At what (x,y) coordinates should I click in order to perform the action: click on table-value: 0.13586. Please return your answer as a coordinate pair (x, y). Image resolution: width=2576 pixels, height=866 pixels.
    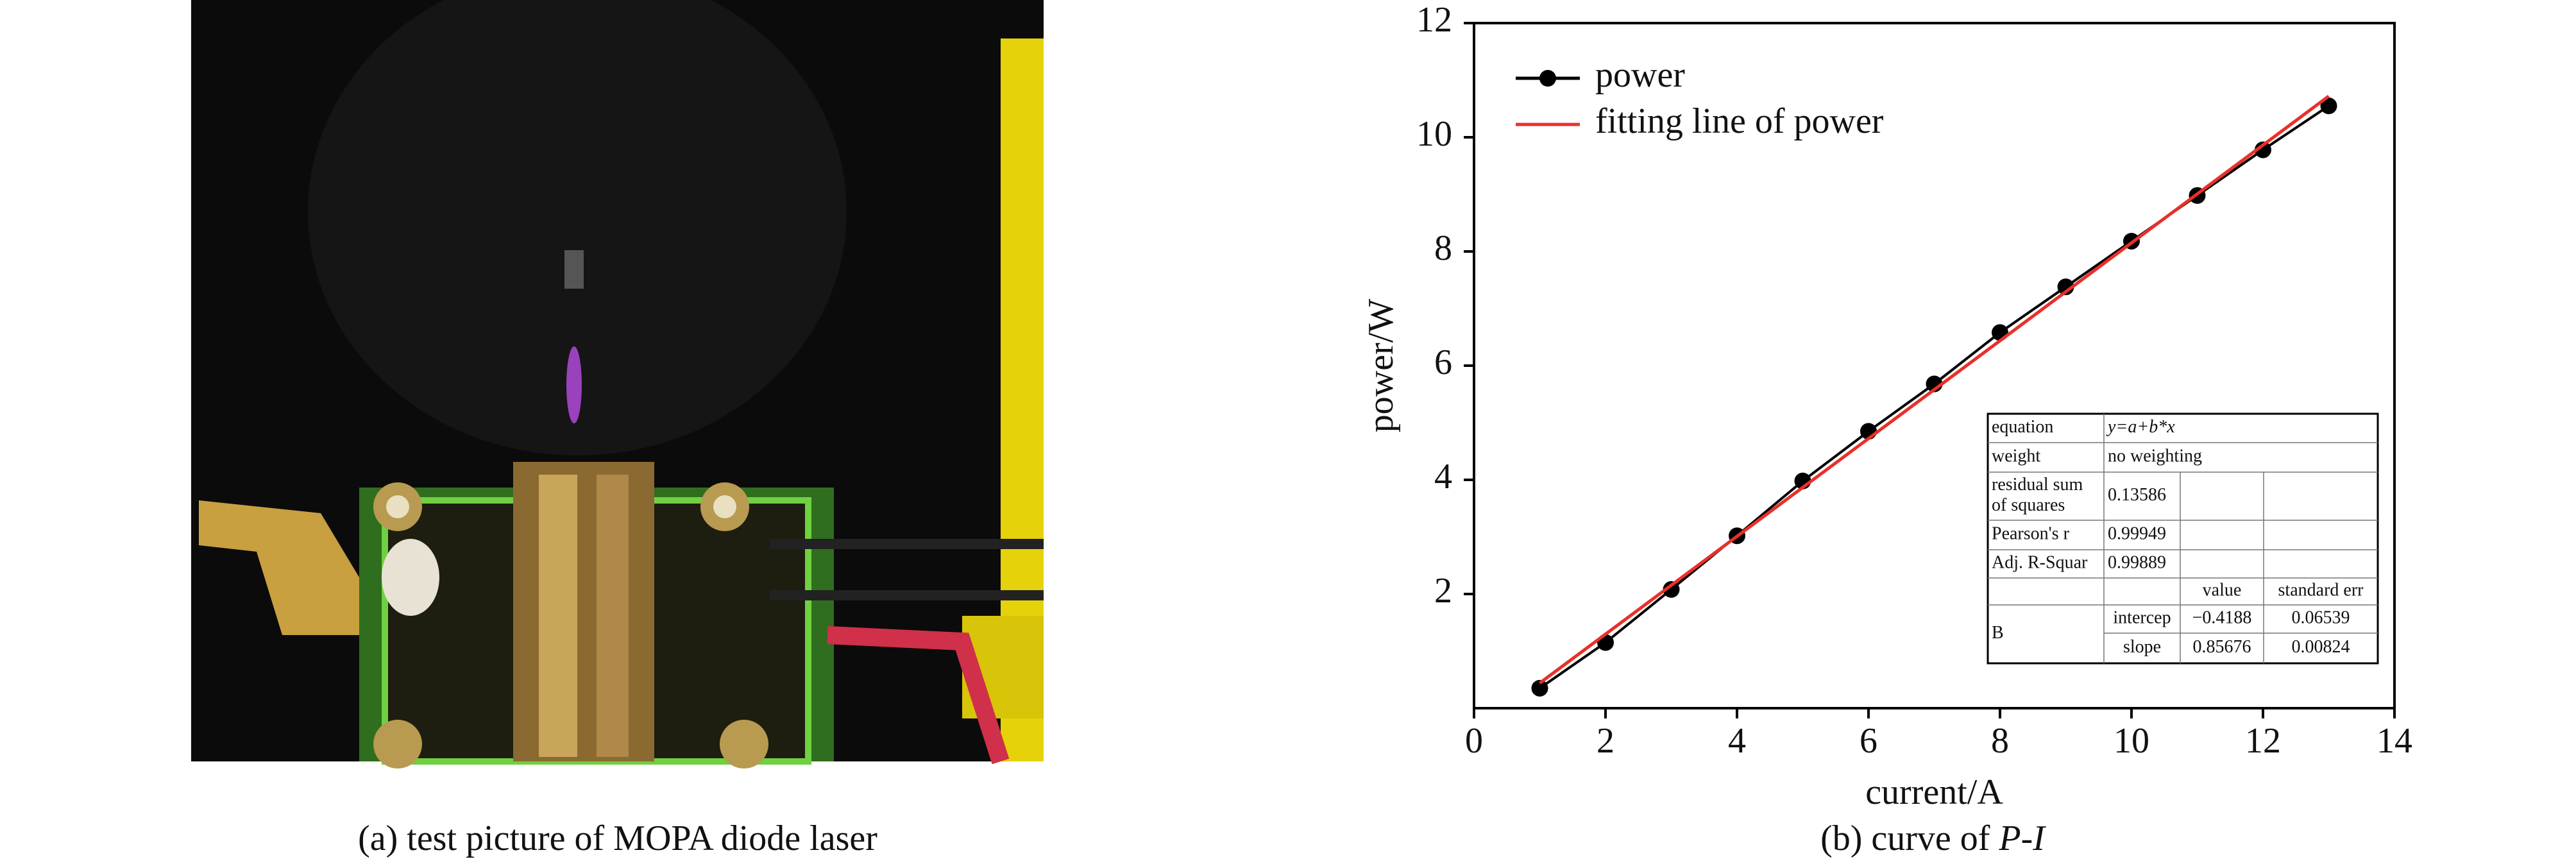
    Looking at the image, I should click on (2137, 495).